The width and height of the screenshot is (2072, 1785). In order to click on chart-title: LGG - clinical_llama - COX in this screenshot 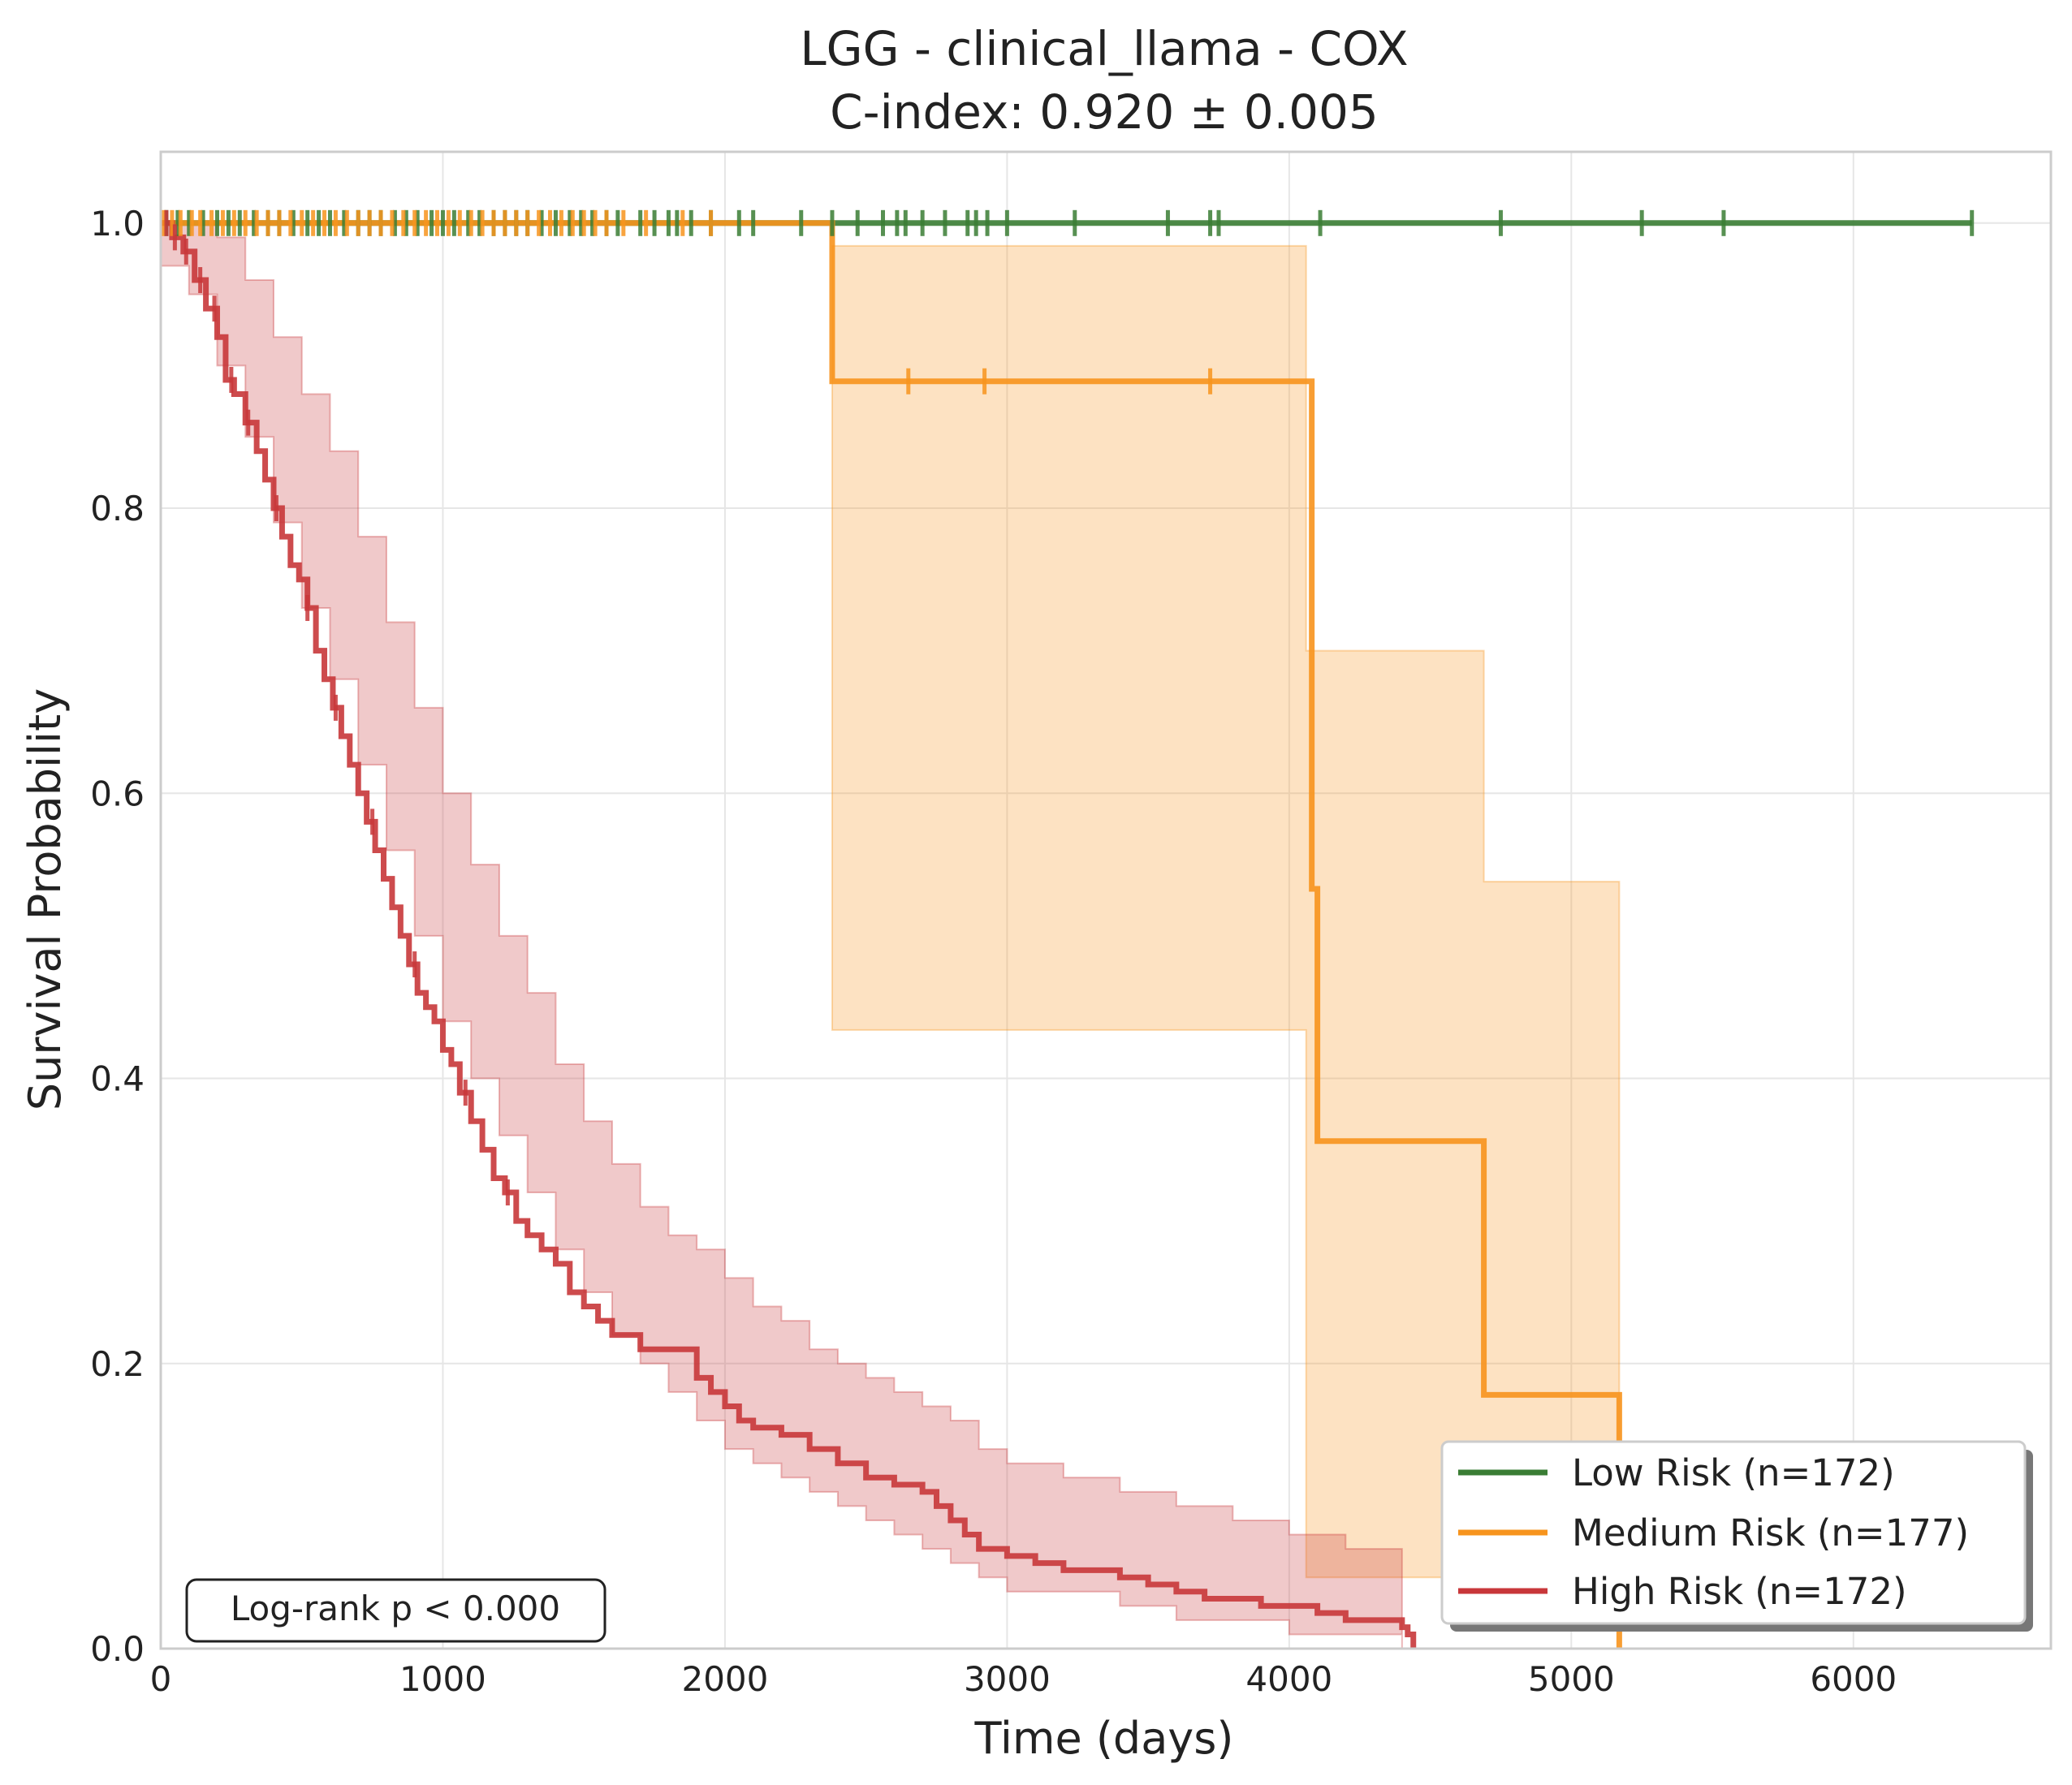, I will do `click(1104, 49)`.